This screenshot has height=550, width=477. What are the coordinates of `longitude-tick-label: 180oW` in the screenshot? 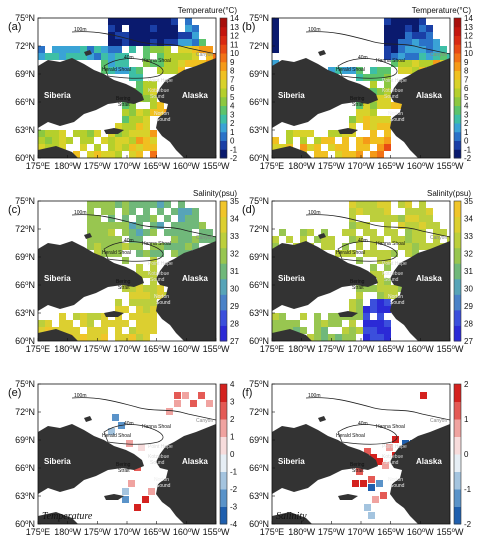 It's located at (301, 349).